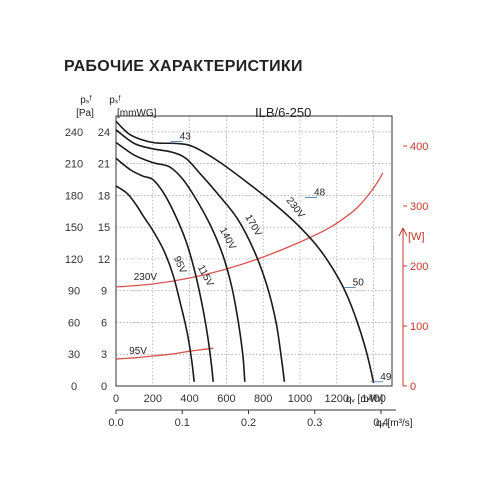 This screenshot has width=500, height=500. I want to click on x-tick-label-m3h: 800, so click(263, 399).